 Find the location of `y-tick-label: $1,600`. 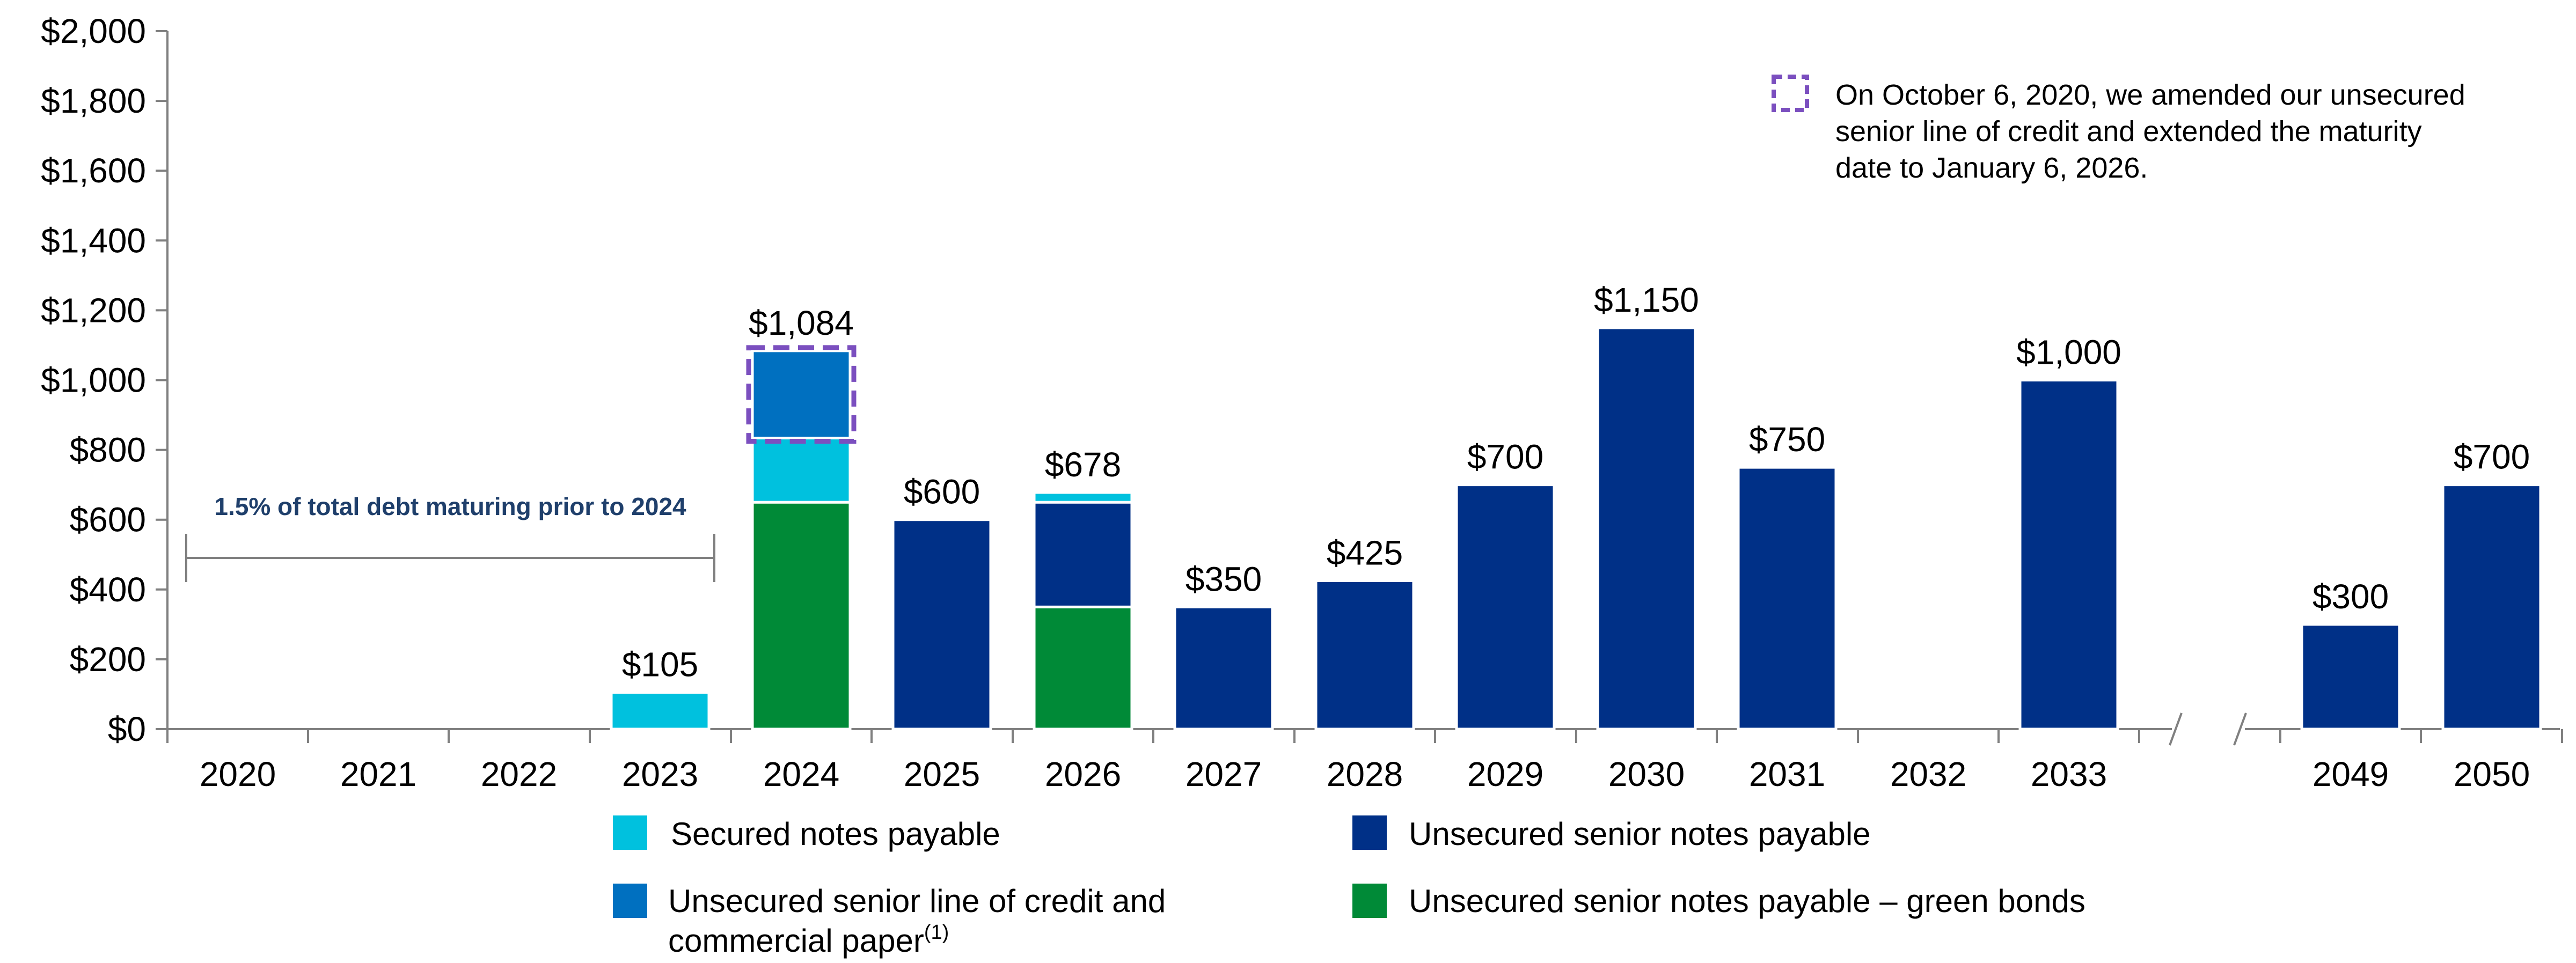

y-tick-label: $1,600 is located at coordinates (93, 170).